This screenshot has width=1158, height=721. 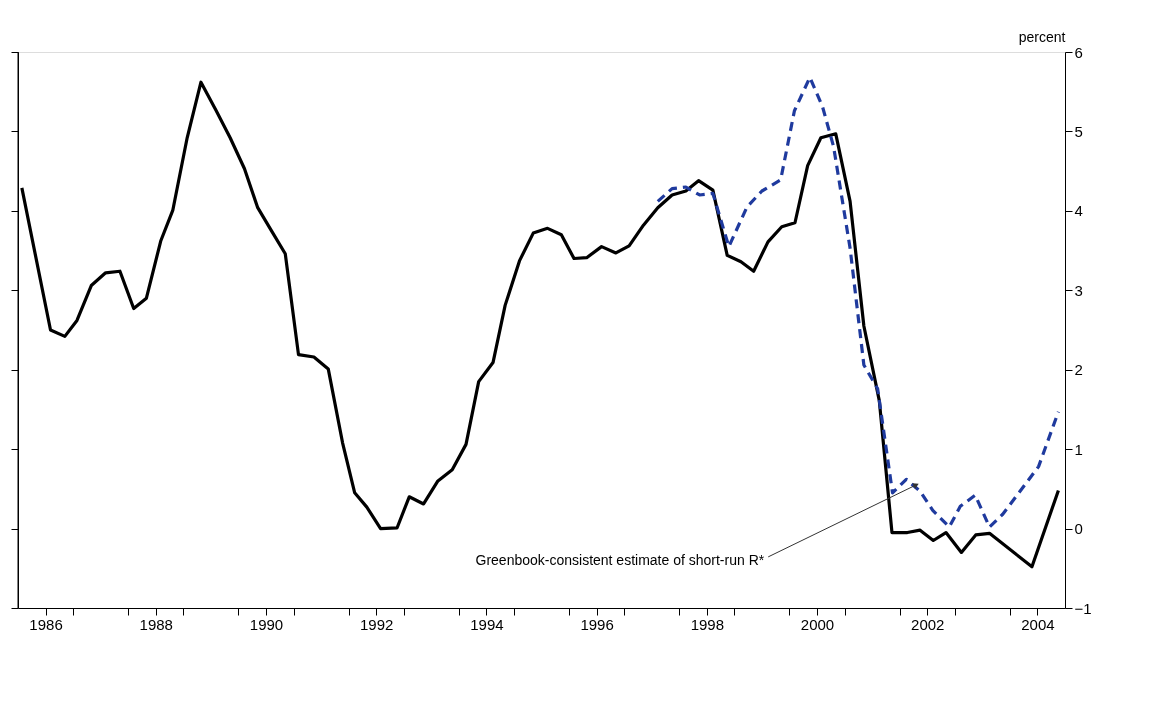 What do you see at coordinates (817, 624) in the screenshot?
I see `x-tick-label: 2000` at bounding box center [817, 624].